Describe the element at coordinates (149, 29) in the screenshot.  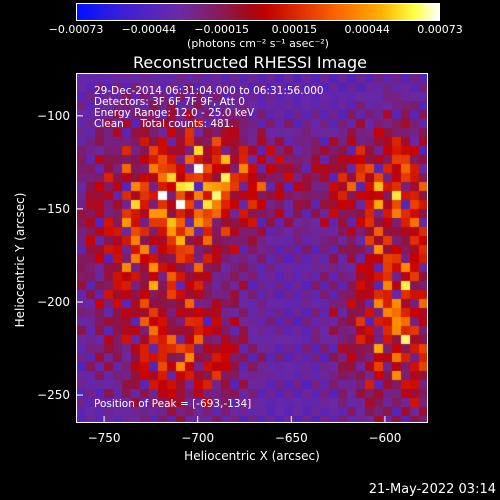
I see `colorbar-tick-label: −0.00044` at that location.